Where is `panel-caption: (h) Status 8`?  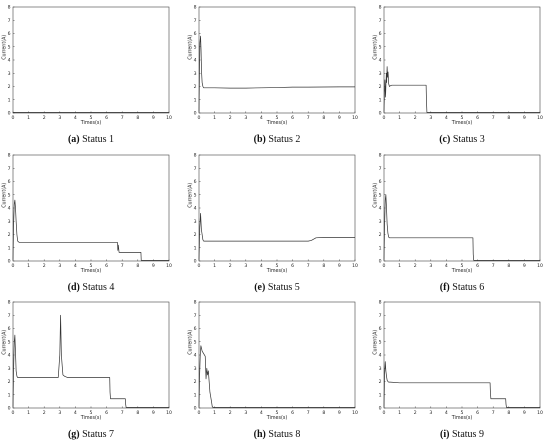 panel-caption: (h) Status 8 is located at coordinates (277, 434).